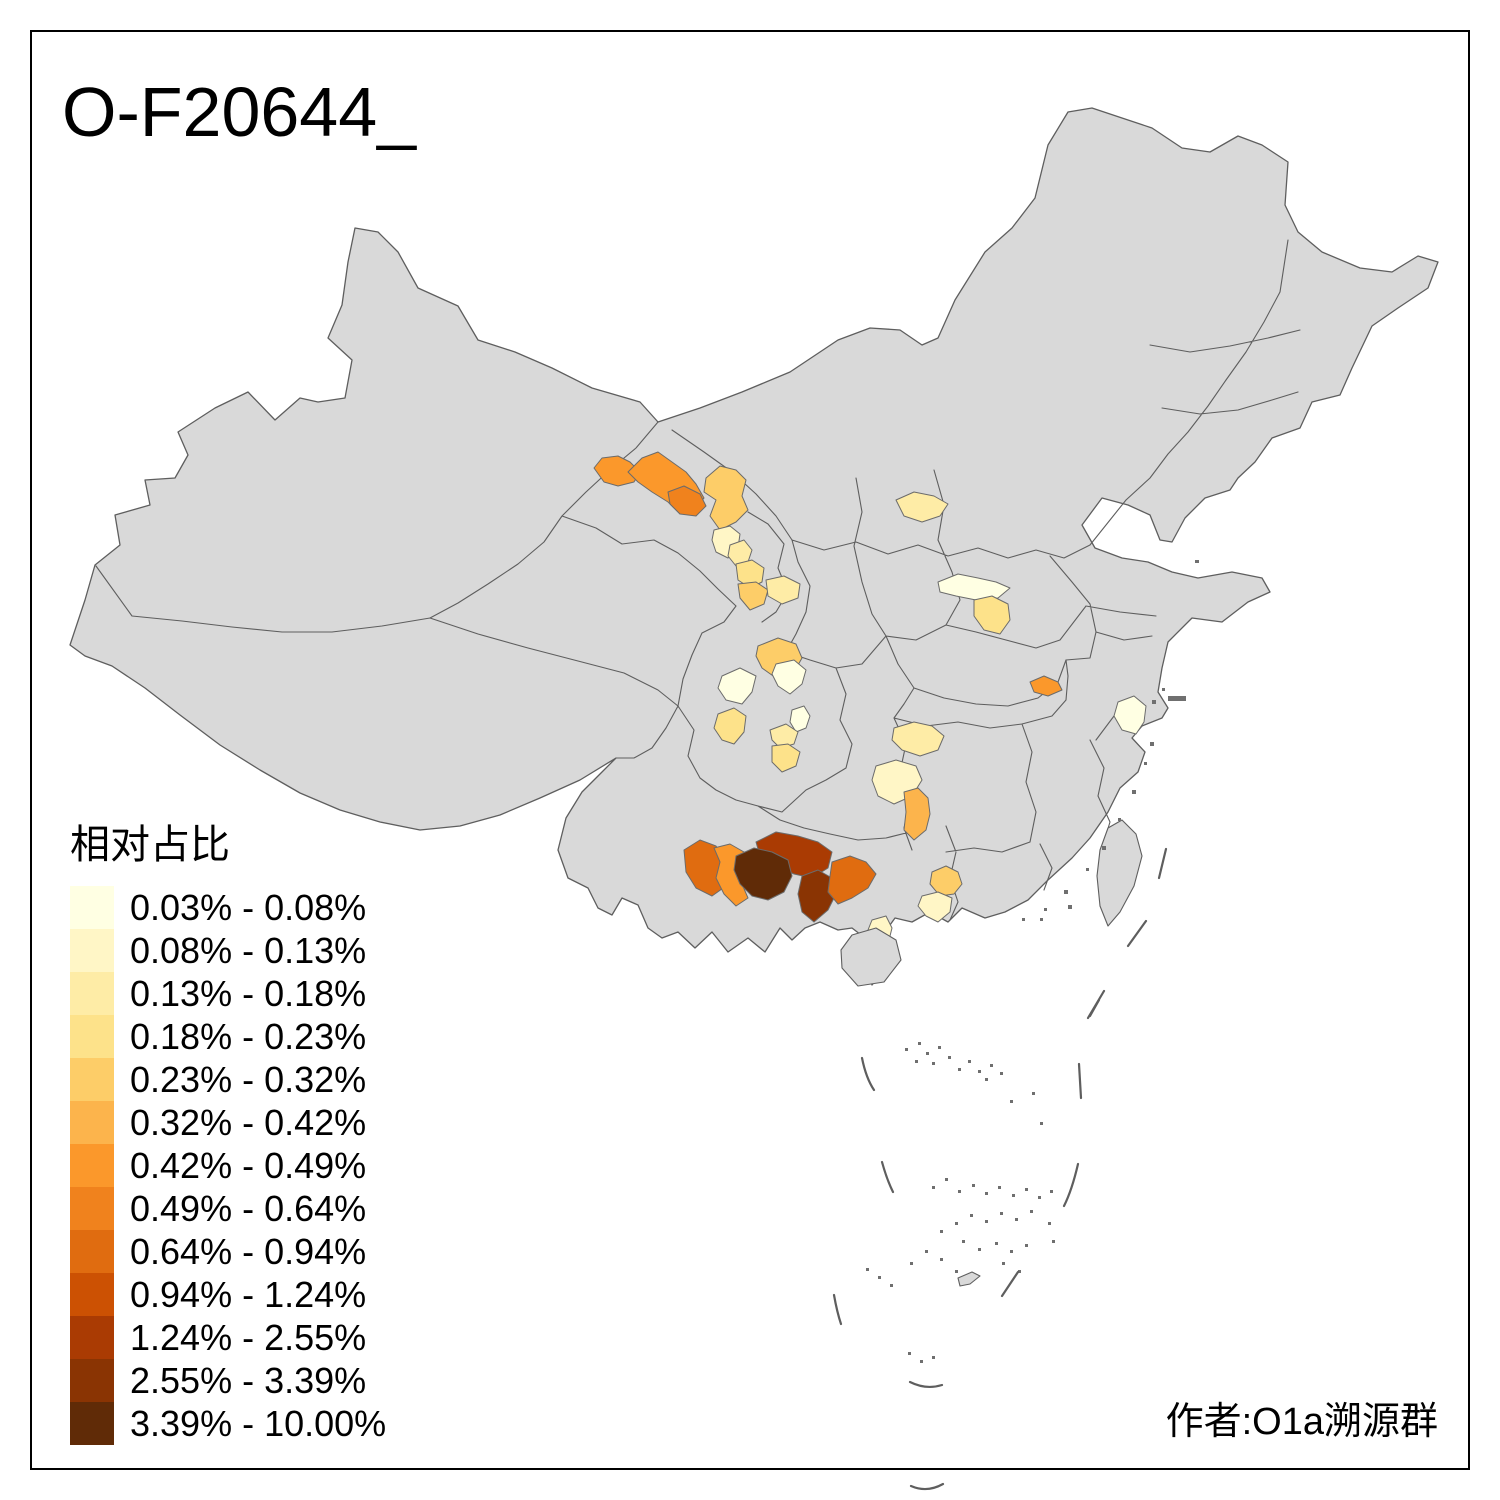  I want to click on legend-label: 3.39% - 10.00%, so click(258, 1423).